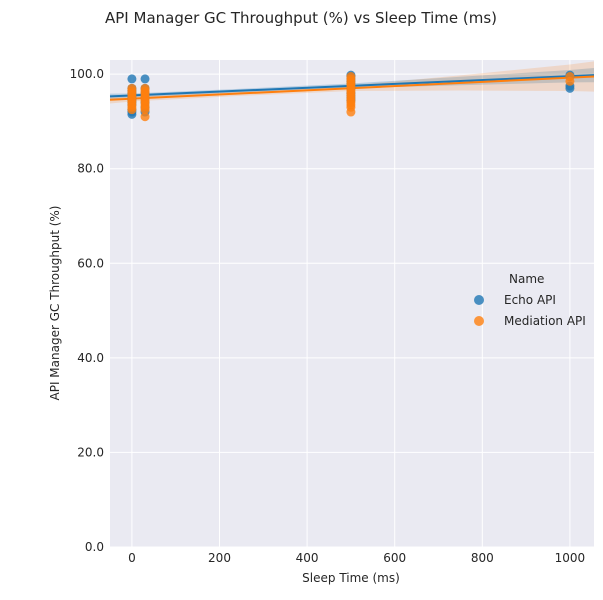 This screenshot has height=600, width=603. What do you see at coordinates (356, 558) in the screenshot?
I see `x-axis-ticks: 0 200 400 600 800 1000` at bounding box center [356, 558].